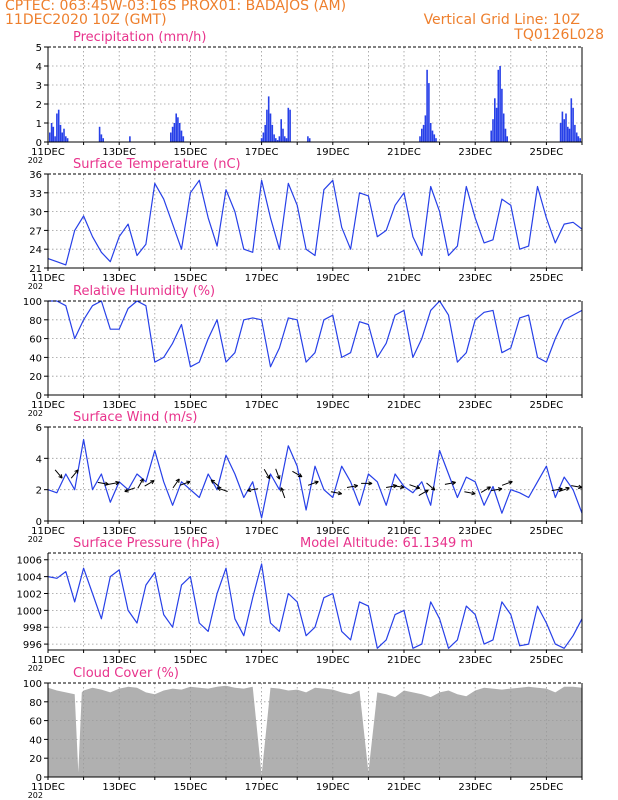  I want to click on temperature-ytick-label: 27, so click(35, 231).